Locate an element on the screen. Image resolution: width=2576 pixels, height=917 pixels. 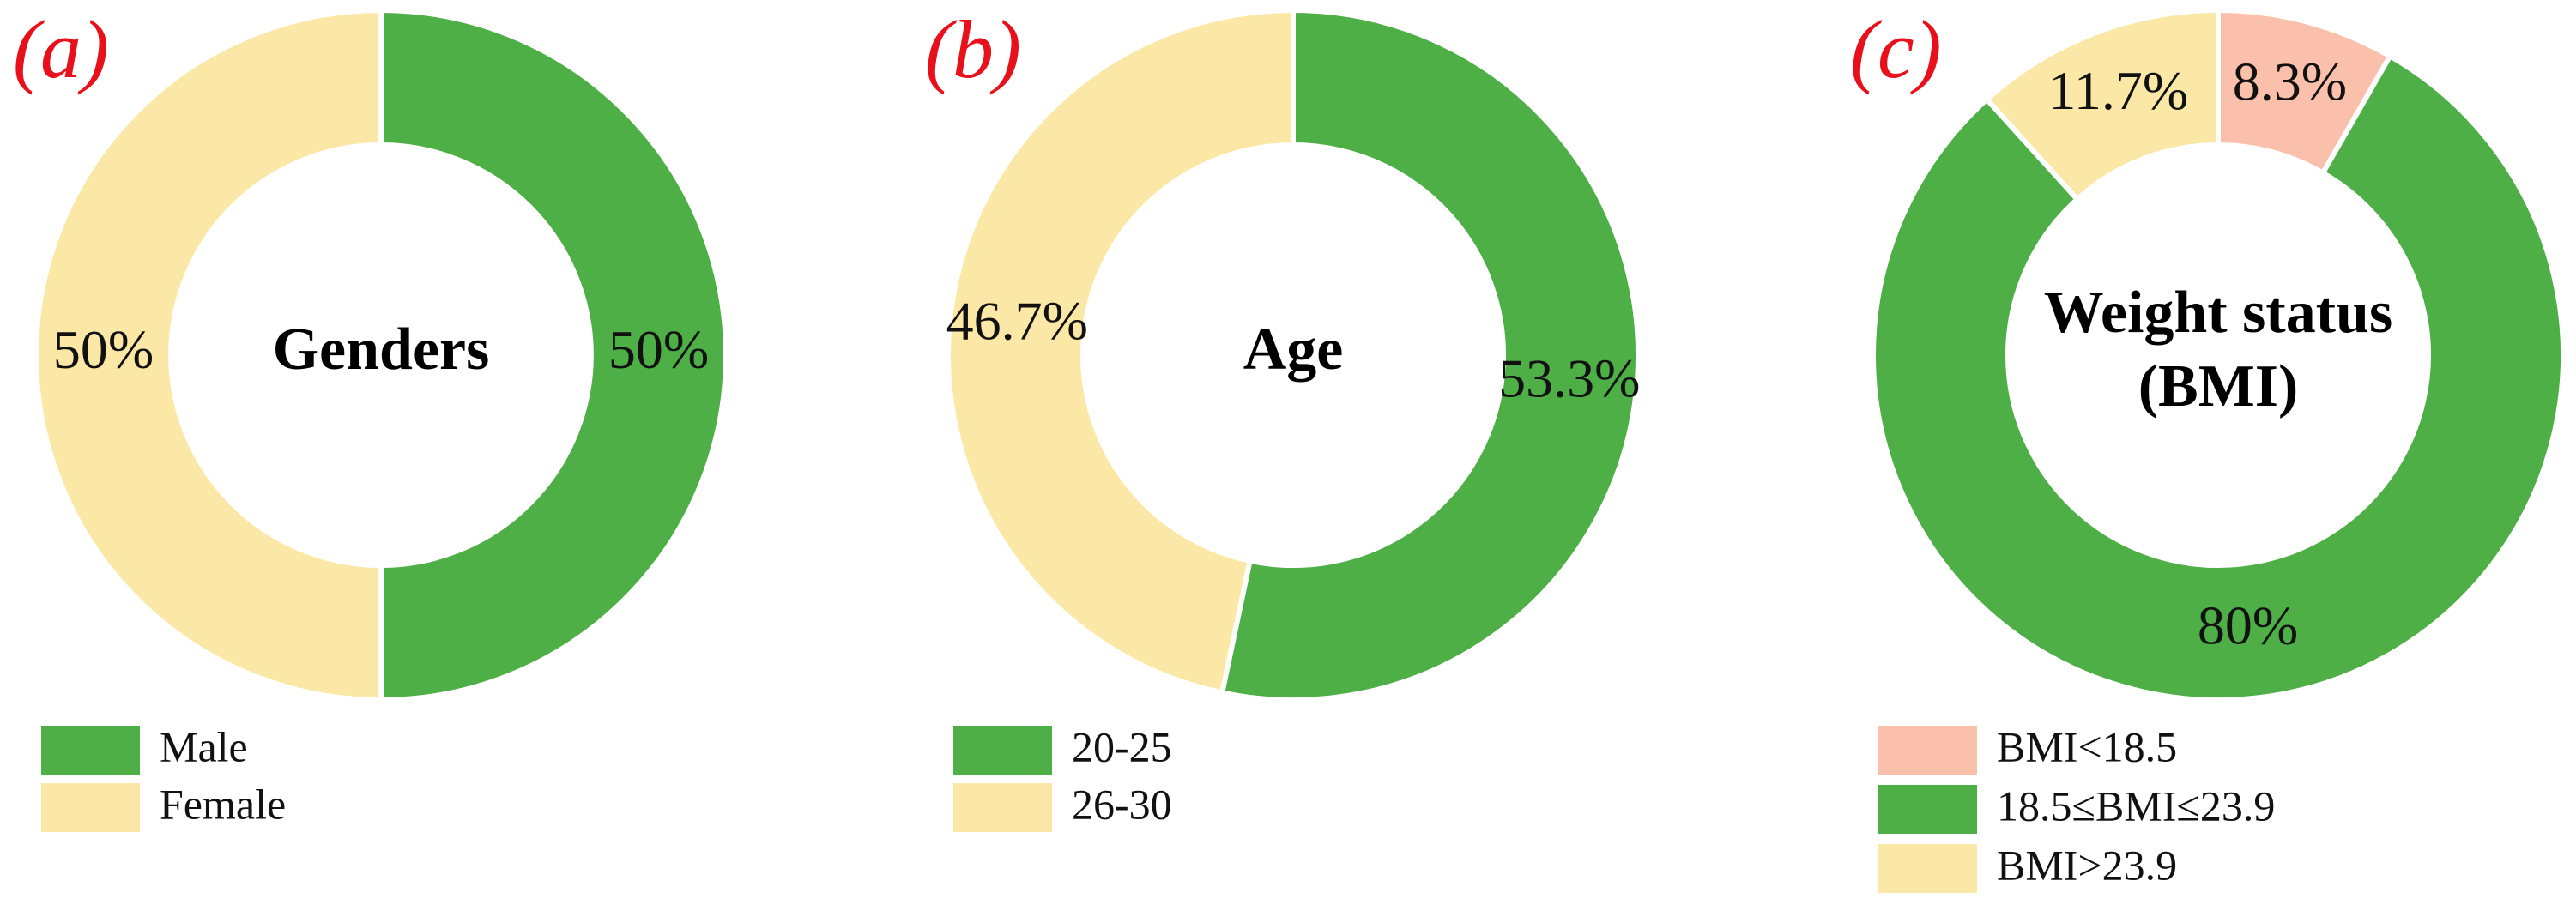
data-label: 46.7% is located at coordinates (1017, 320).